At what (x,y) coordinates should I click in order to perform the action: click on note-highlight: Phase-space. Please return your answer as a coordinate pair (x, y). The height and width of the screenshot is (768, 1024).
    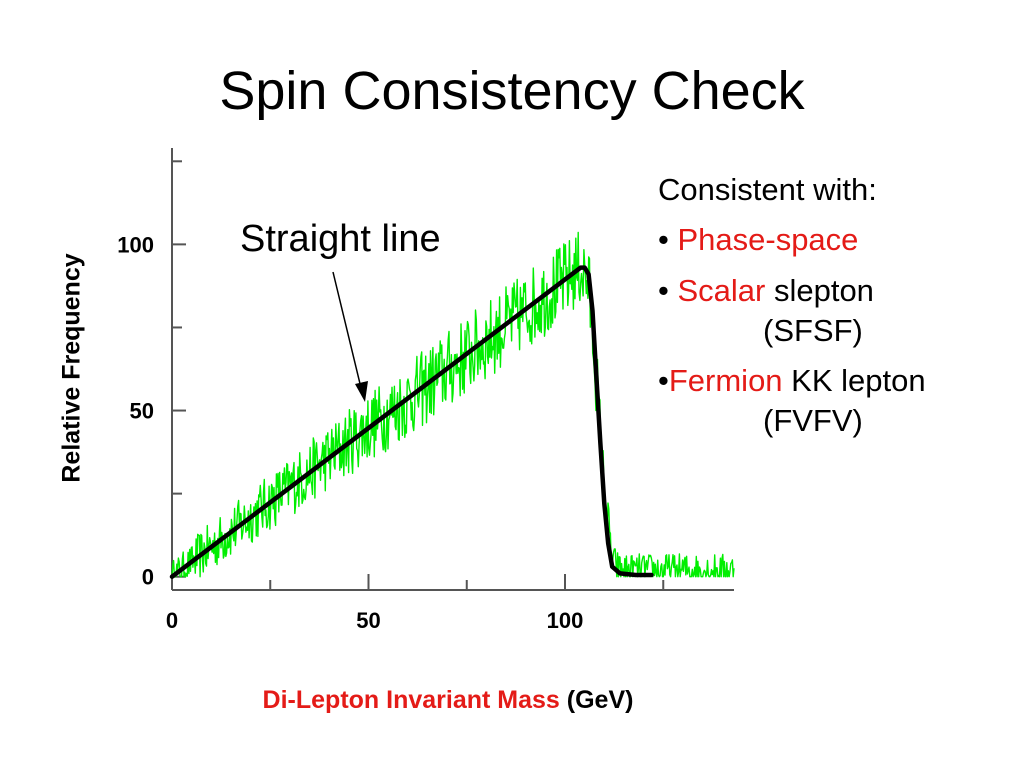
    Looking at the image, I should click on (768, 240).